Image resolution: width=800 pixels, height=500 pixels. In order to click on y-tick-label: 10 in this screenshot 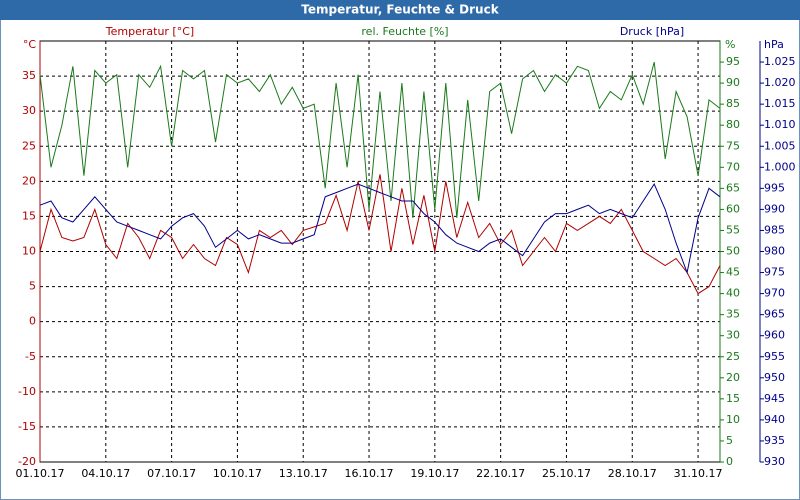, I will do `click(29, 251)`.